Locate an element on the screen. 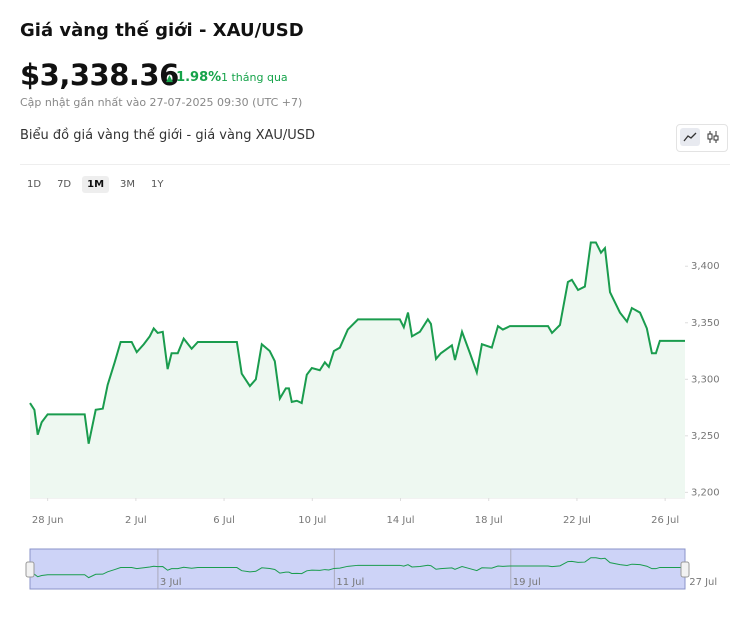 The width and height of the screenshot is (750, 634). range-button: 1M is located at coordinates (96, 184).